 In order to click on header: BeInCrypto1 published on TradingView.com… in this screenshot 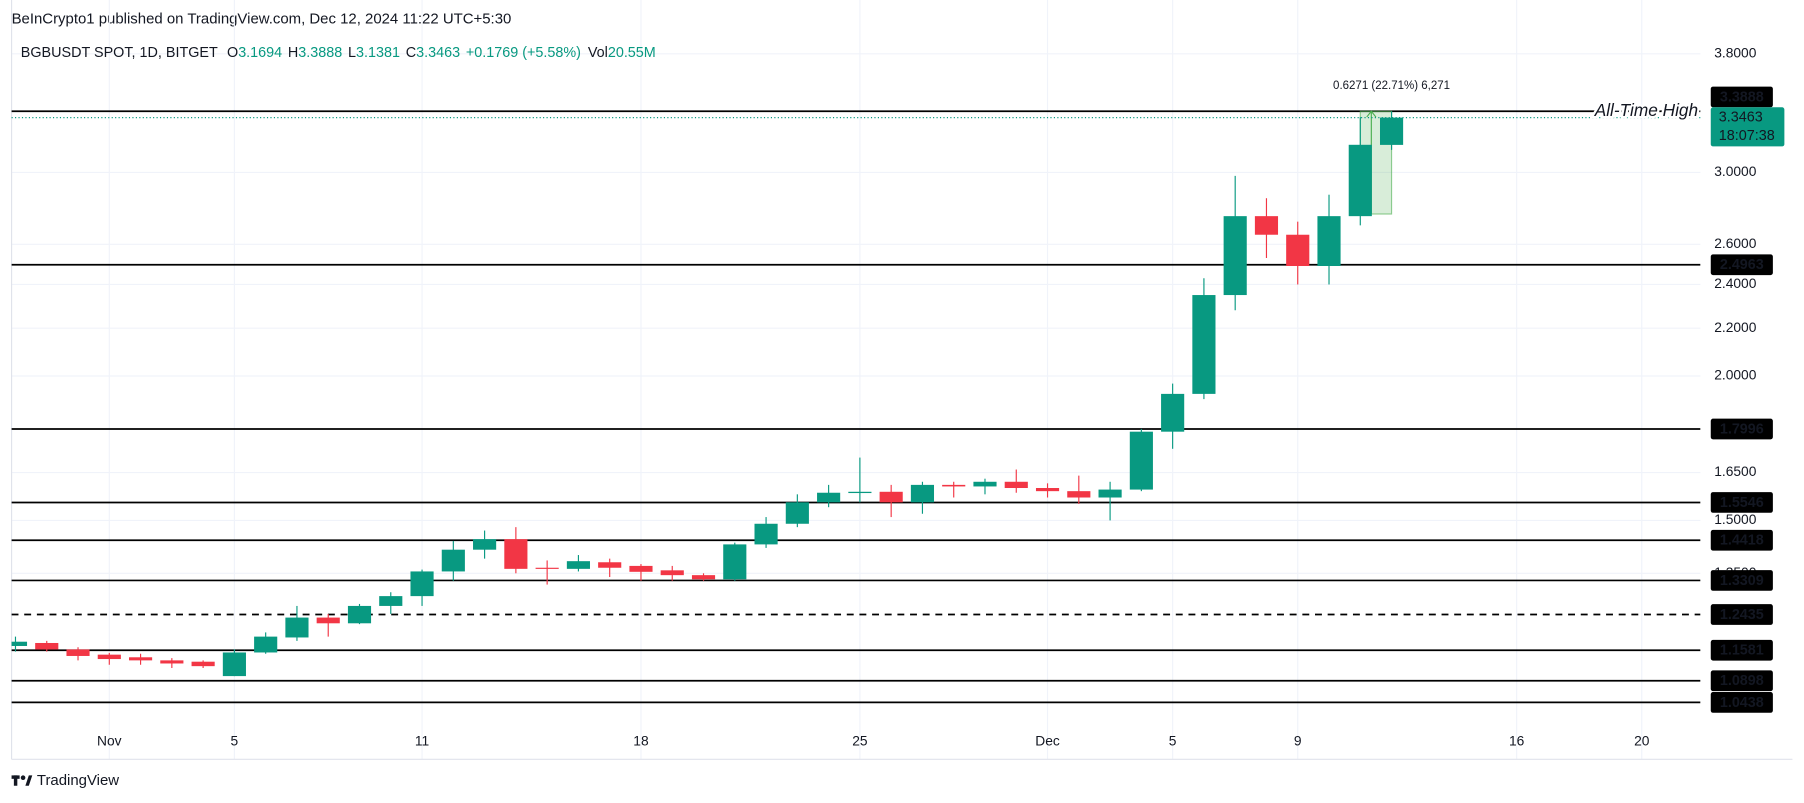, I will do `click(262, 19)`.